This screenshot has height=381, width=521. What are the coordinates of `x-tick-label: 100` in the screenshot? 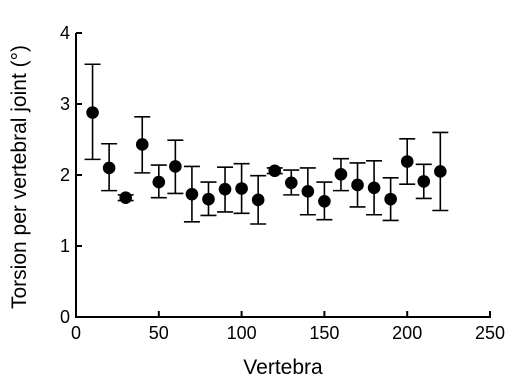 It's located at (242, 333).